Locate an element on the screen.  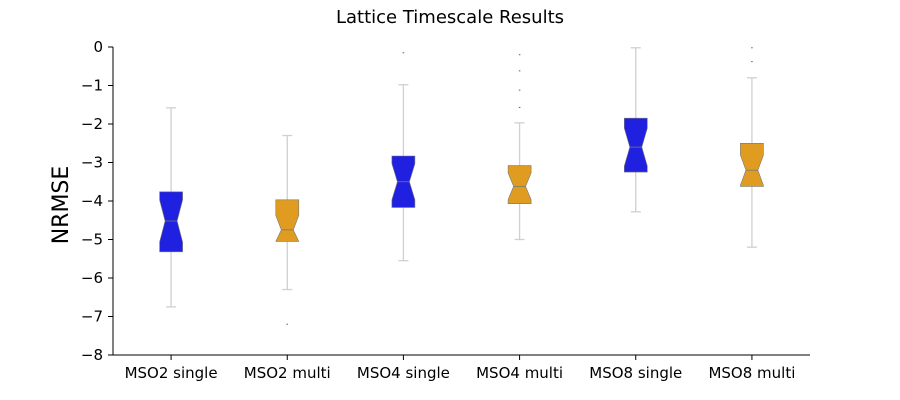
y-tick-label: −4 is located at coordinates (92, 201).